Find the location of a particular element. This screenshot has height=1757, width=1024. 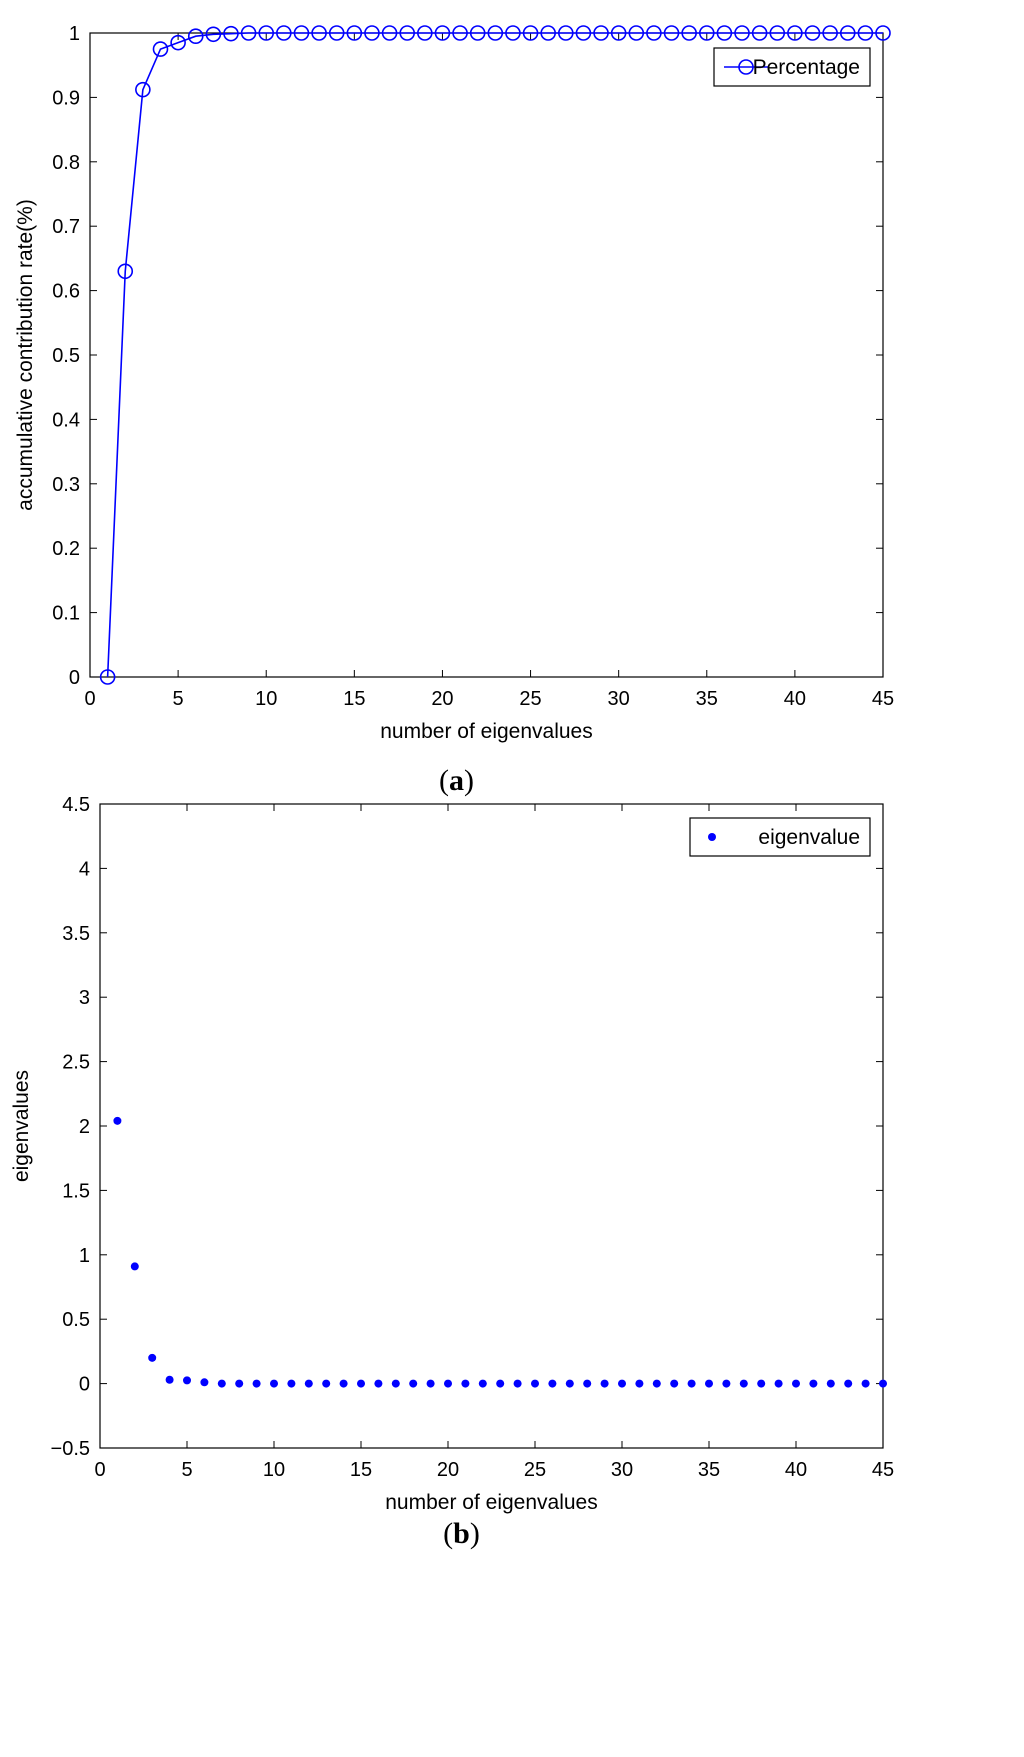

y-tick-label: 0.1 is located at coordinates (66, 614).